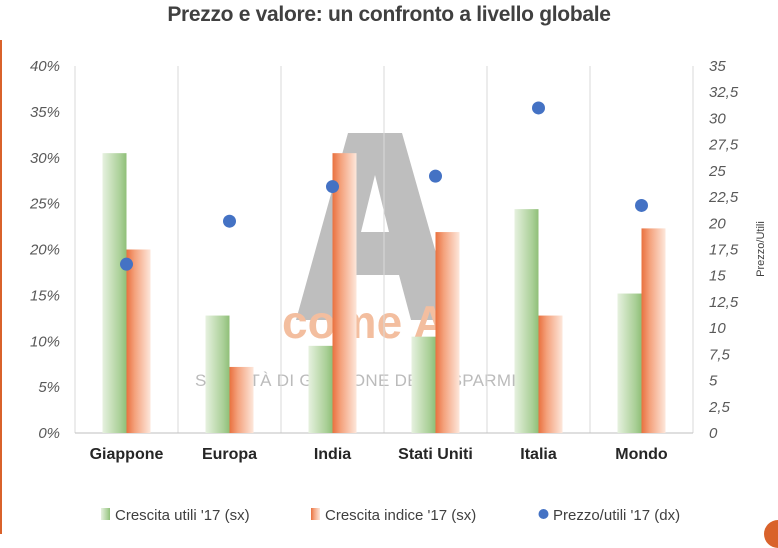 This screenshot has height=548, width=778. Describe the element at coordinates (724, 302) in the screenshot. I see `y-right-tick-label: 12,5` at that location.